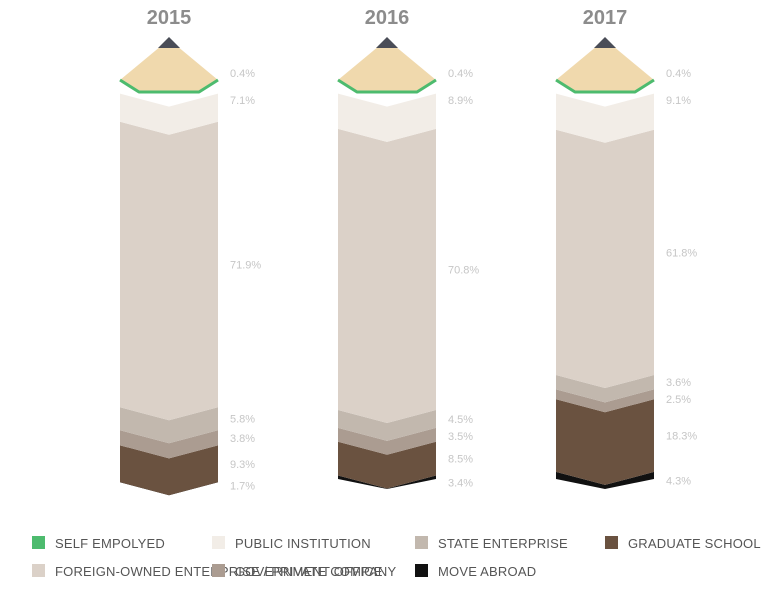 This screenshot has height=596, width=784. Describe the element at coordinates (110, 543) in the screenshot. I see `legend-label-self: SELF EMPOLYED` at that location.